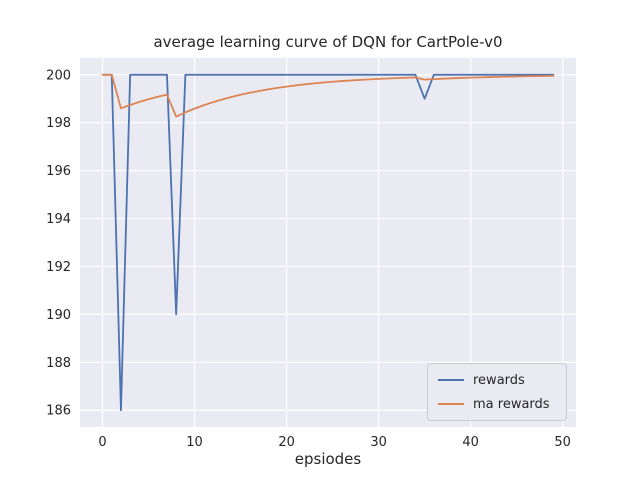 The image size is (640, 480). What do you see at coordinates (497, 392) in the screenshot?
I see `legend: rewards ma rewards` at bounding box center [497, 392].